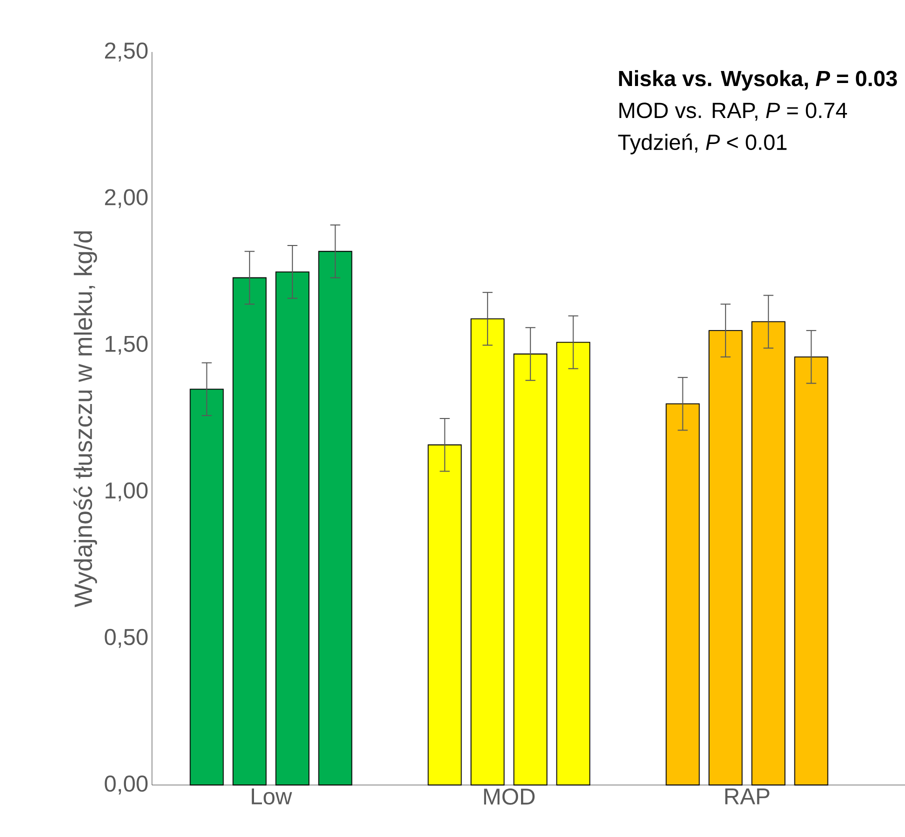 This screenshot has height=837, width=905. Describe the element at coordinates (702, 144) in the screenshot. I see `annotation: Tydzień, P < 0.01` at that location.